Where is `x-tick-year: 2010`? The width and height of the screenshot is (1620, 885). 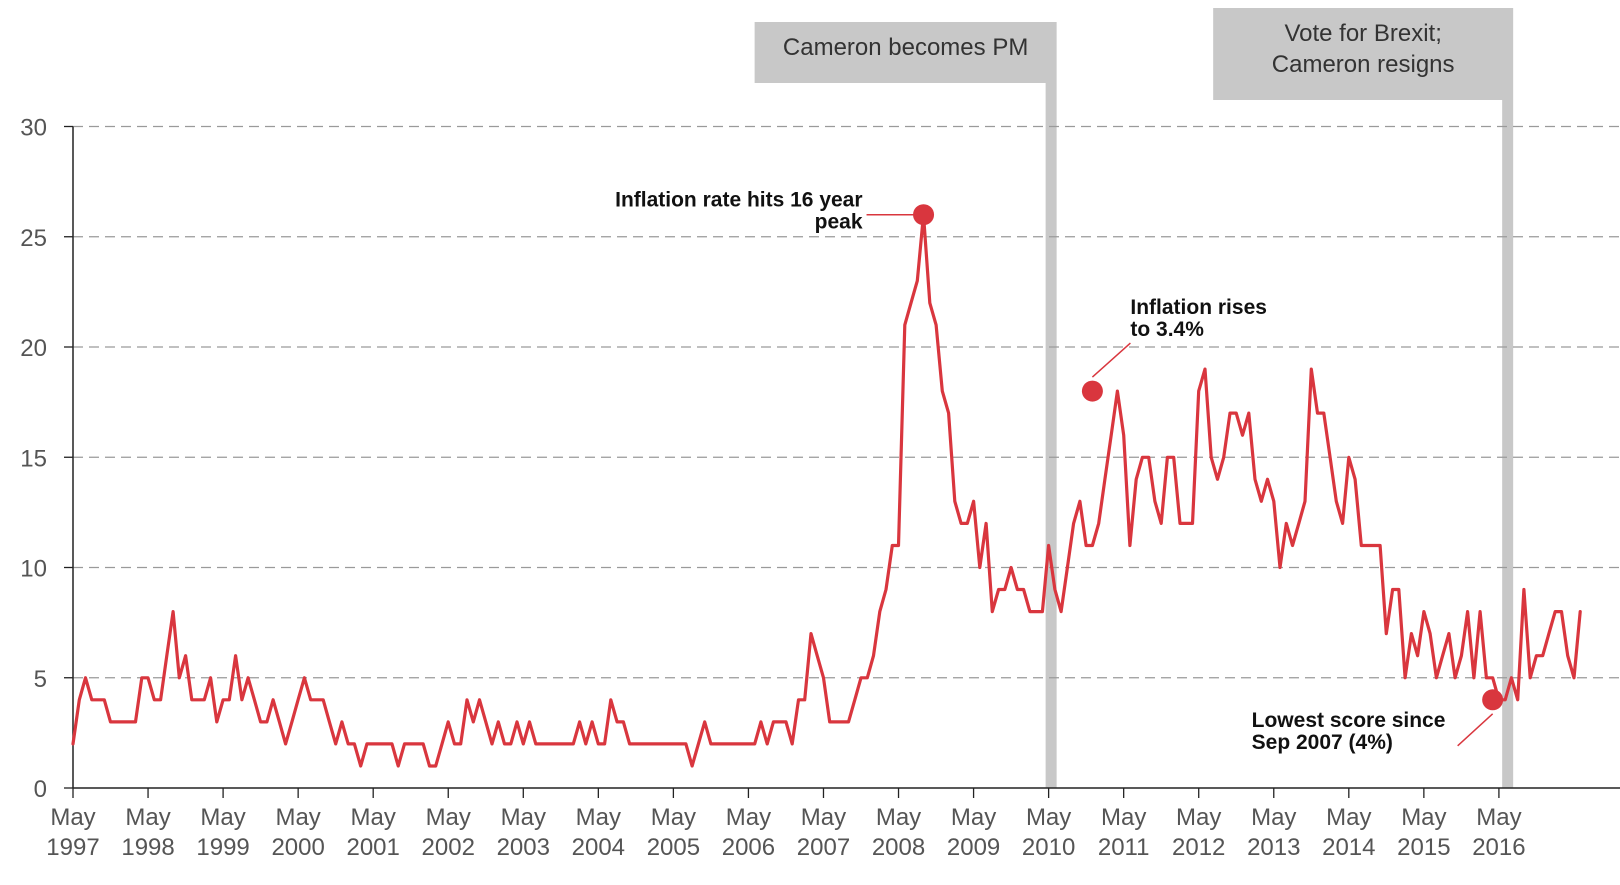
x-tick-year: 2010 is located at coordinates (1048, 847).